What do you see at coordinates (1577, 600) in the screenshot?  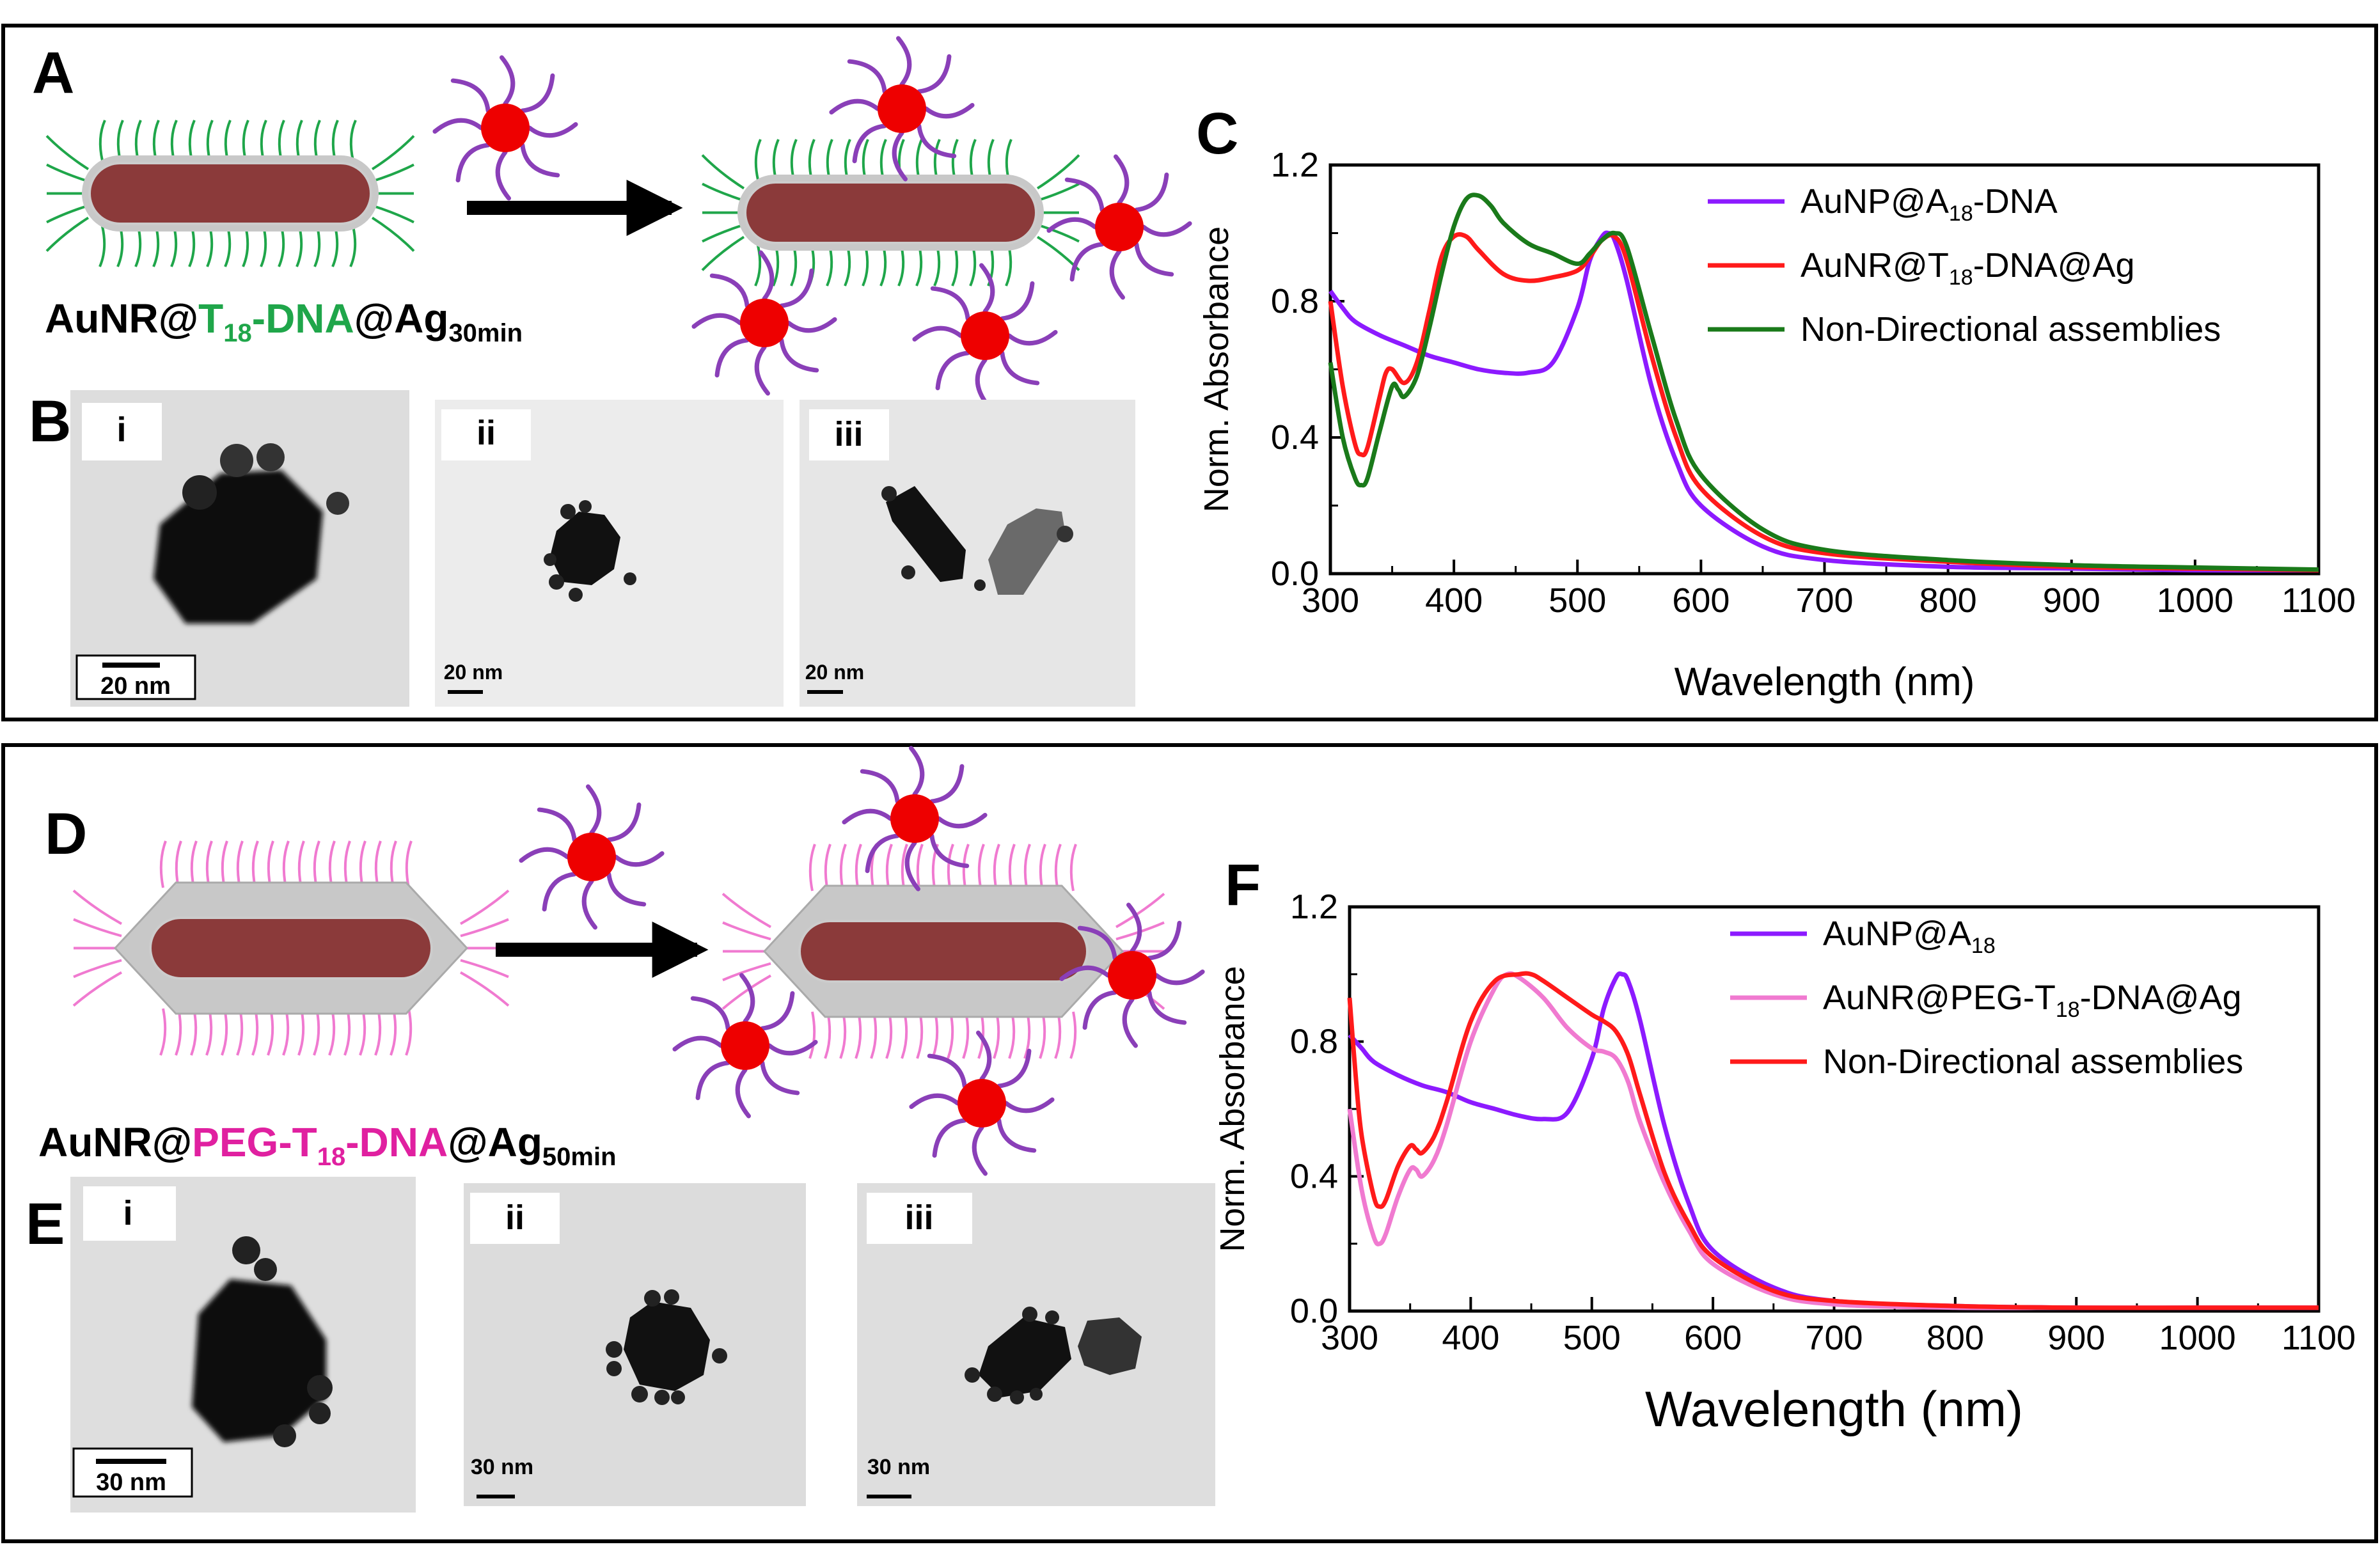 I see `x-tick-label: 500` at bounding box center [1577, 600].